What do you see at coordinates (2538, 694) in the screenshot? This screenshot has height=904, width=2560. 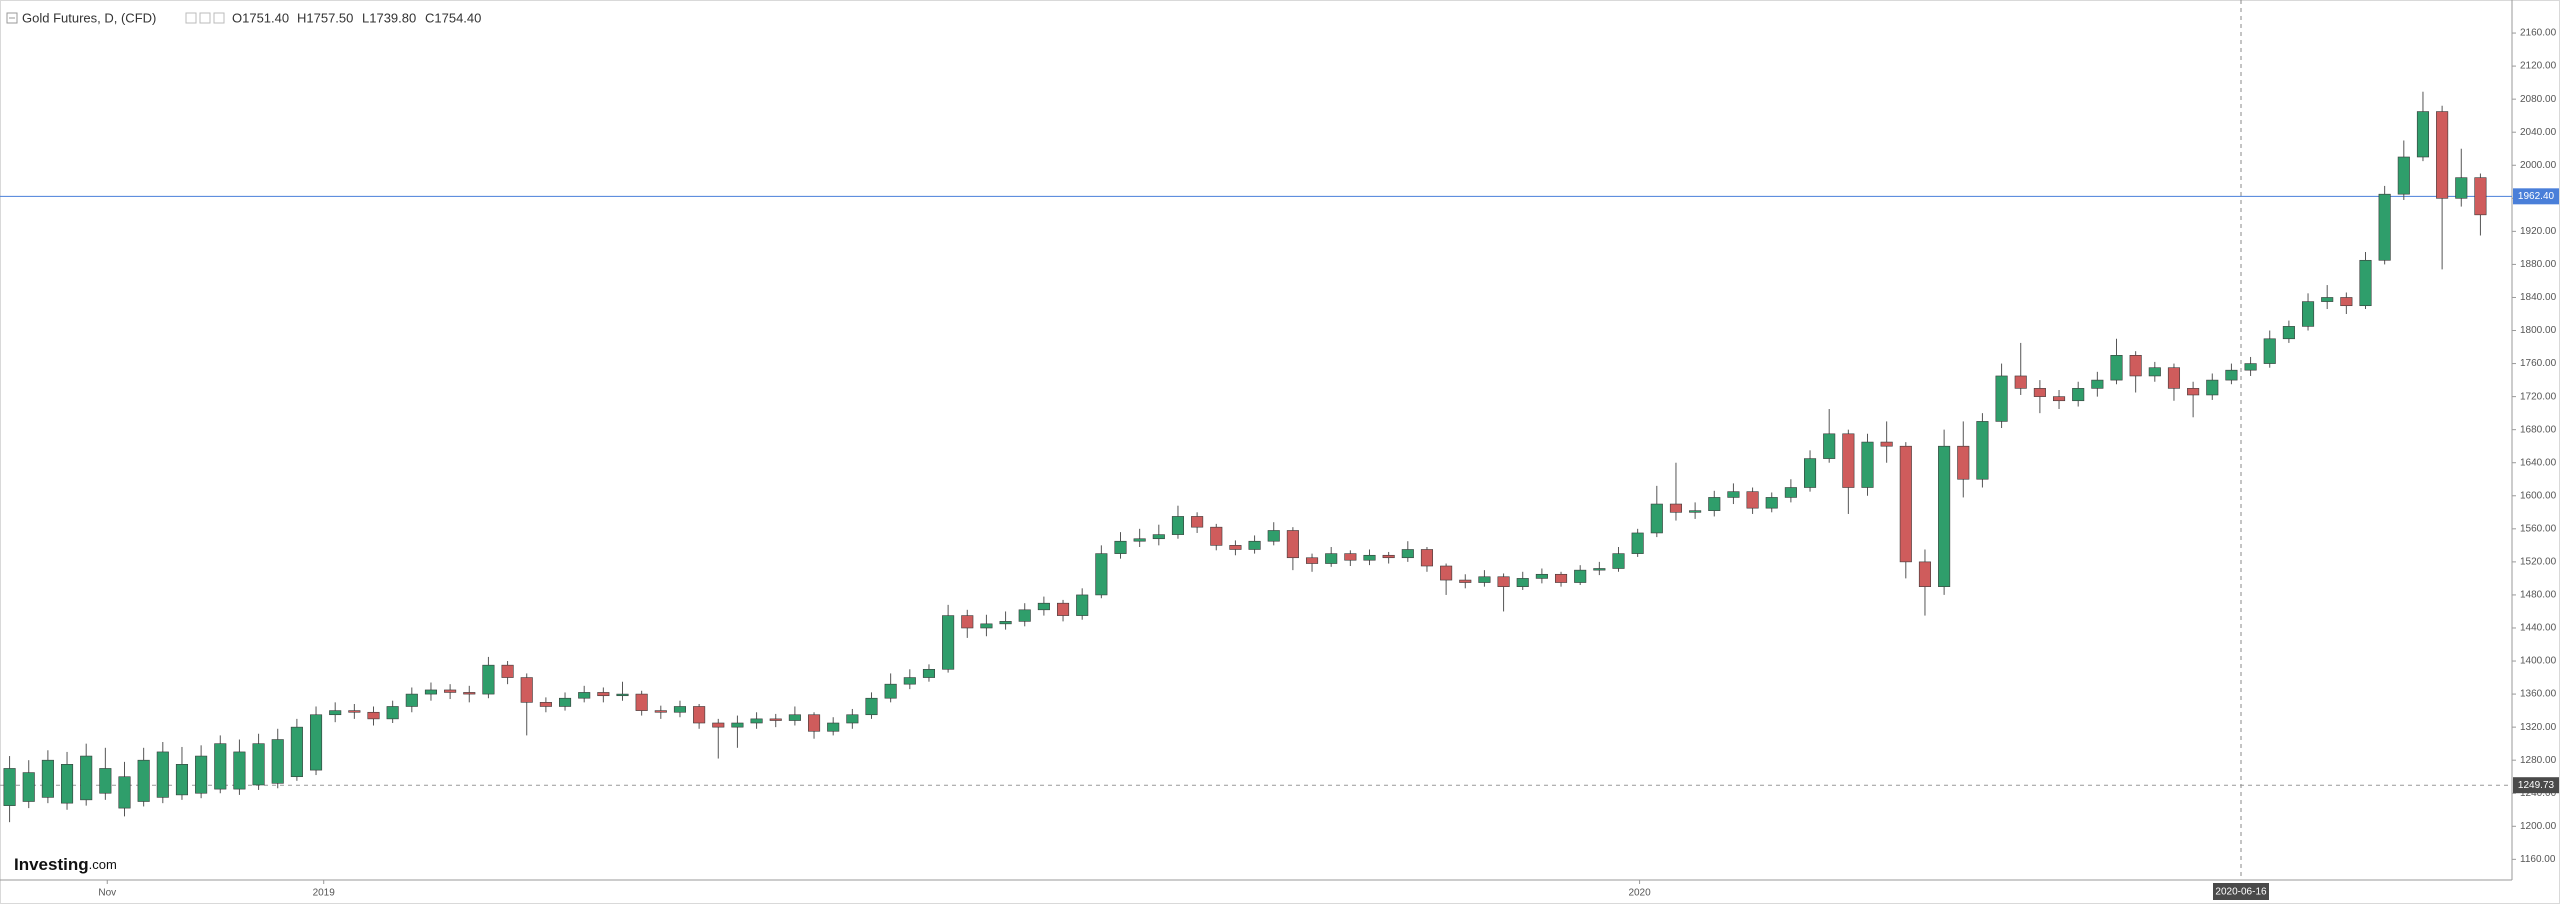 I see `y-tick-label: 1360.00` at bounding box center [2538, 694].